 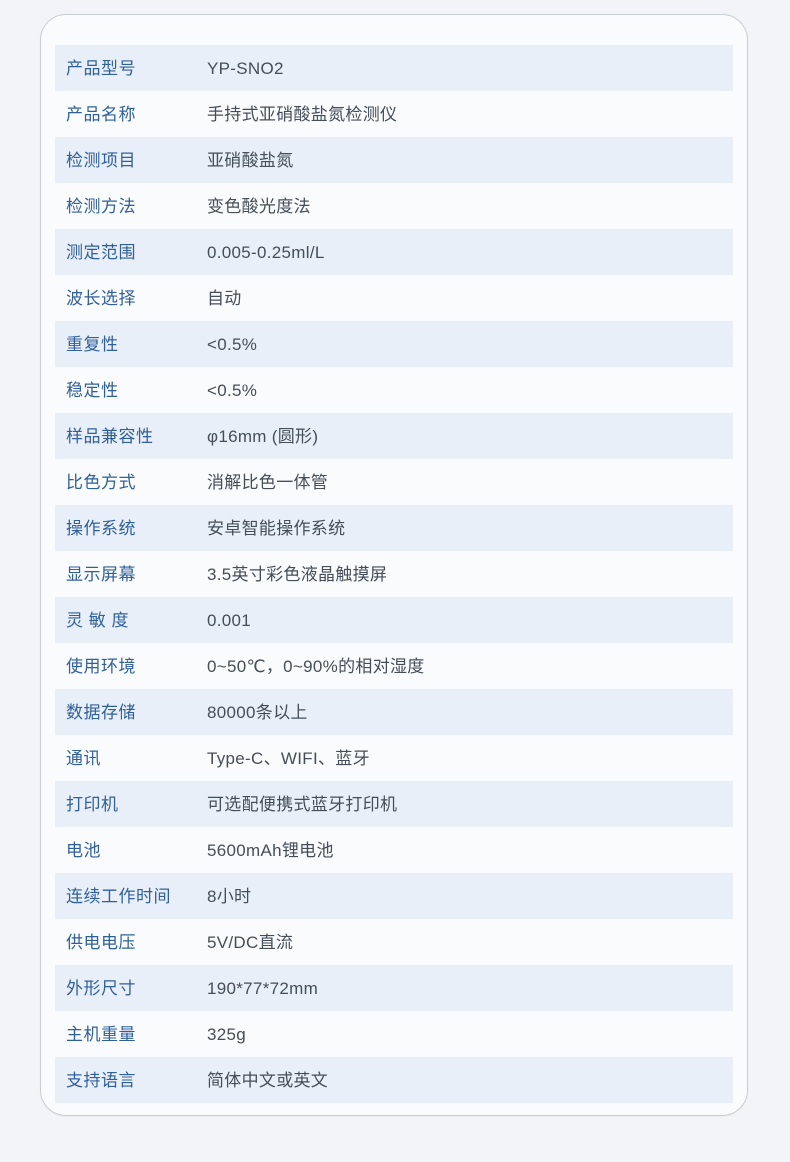 I want to click on spec-row: 产品名称 手持式亚硝酸盐氮检测仪, so click(x=394, y=114).